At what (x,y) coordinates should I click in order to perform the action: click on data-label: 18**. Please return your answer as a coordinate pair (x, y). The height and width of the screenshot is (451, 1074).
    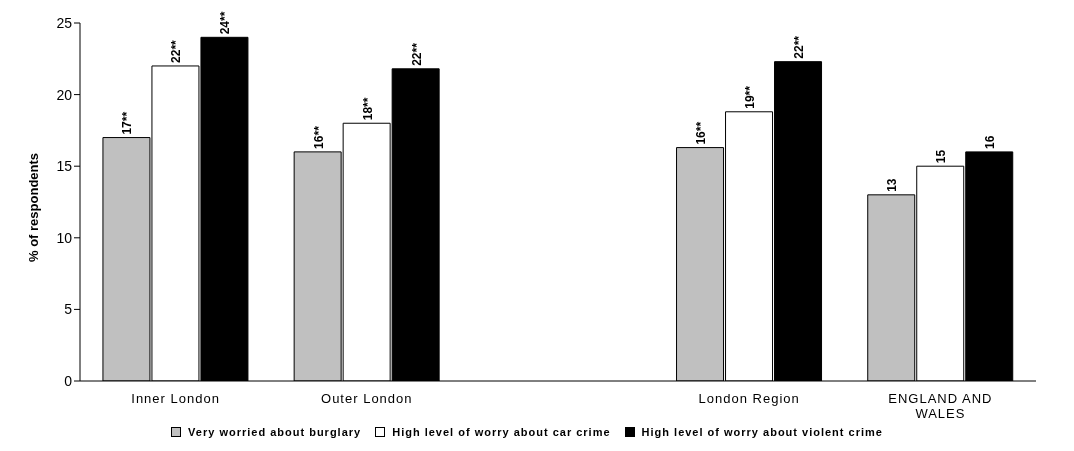
    Looking at the image, I should click on (367, 109).